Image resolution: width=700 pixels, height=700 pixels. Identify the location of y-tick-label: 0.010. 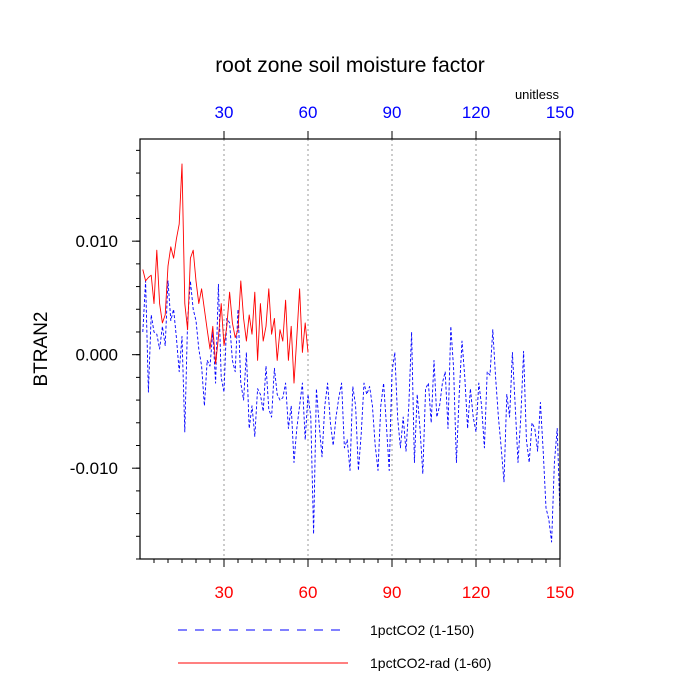
(96, 241).